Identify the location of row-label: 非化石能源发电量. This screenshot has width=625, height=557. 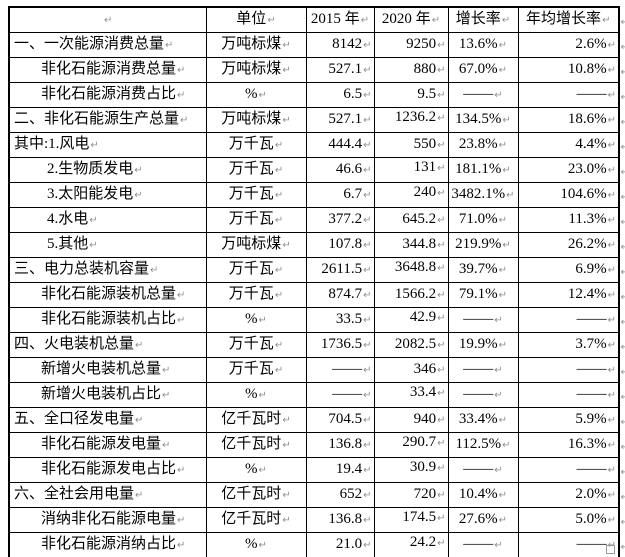
(101, 444).